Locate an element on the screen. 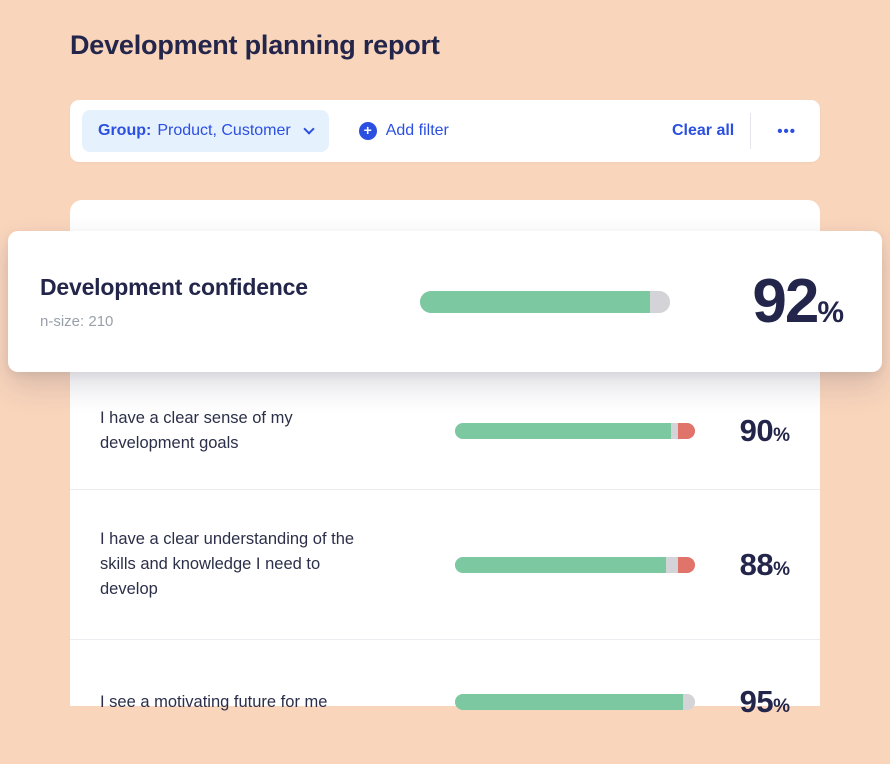 The width and height of the screenshot is (890, 764). plus-icon: + is located at coordinates (367, 131).